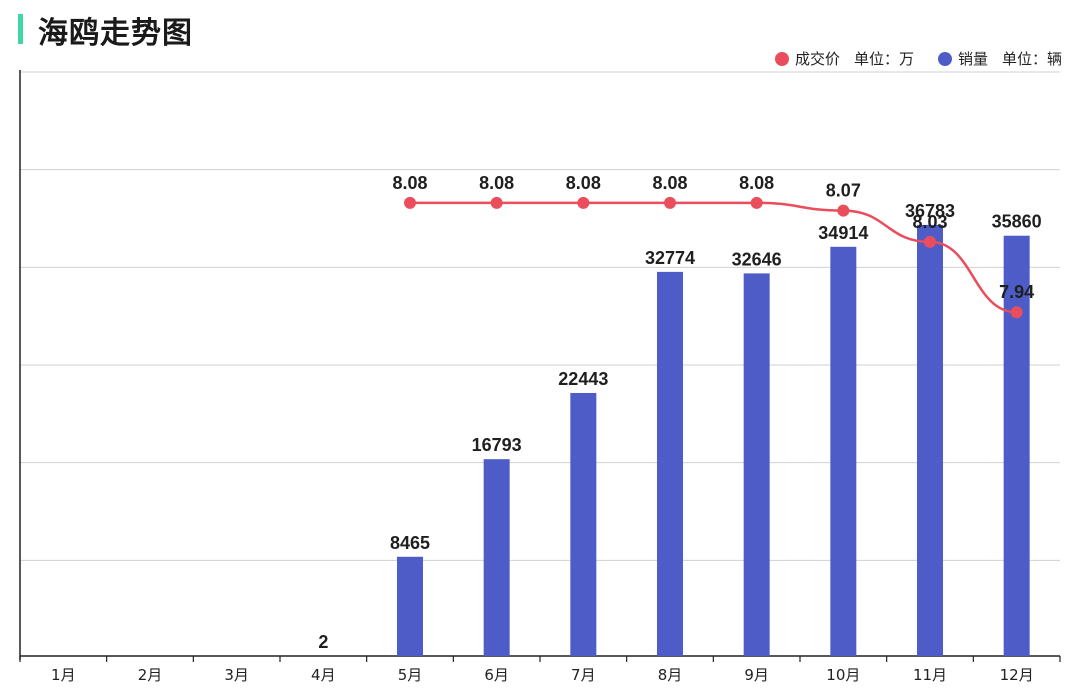 The image size is (1080, 700). Describe the element at coordinates (1031, 59) in the screenshot. I see `legend-sales-unit: 单位：辆` at that location.